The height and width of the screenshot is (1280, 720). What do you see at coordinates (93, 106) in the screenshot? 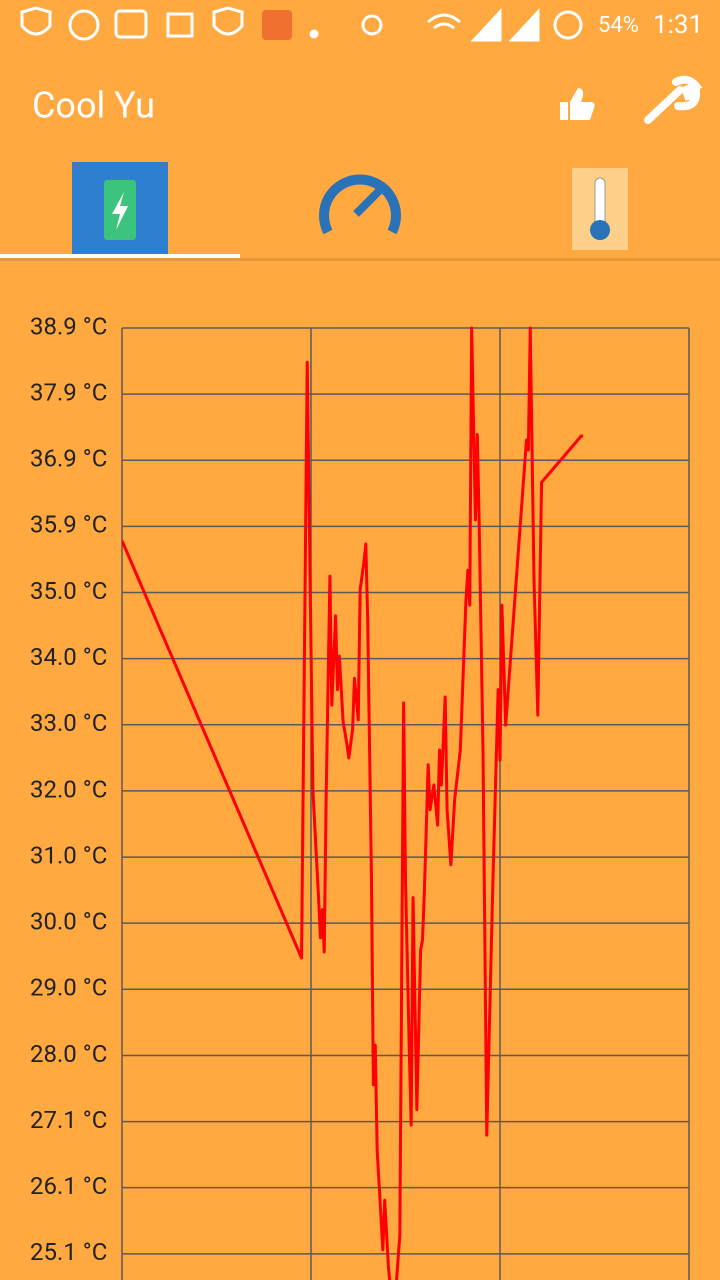
I see `app-title: Cool Yu` at bounding box center [93, 106].